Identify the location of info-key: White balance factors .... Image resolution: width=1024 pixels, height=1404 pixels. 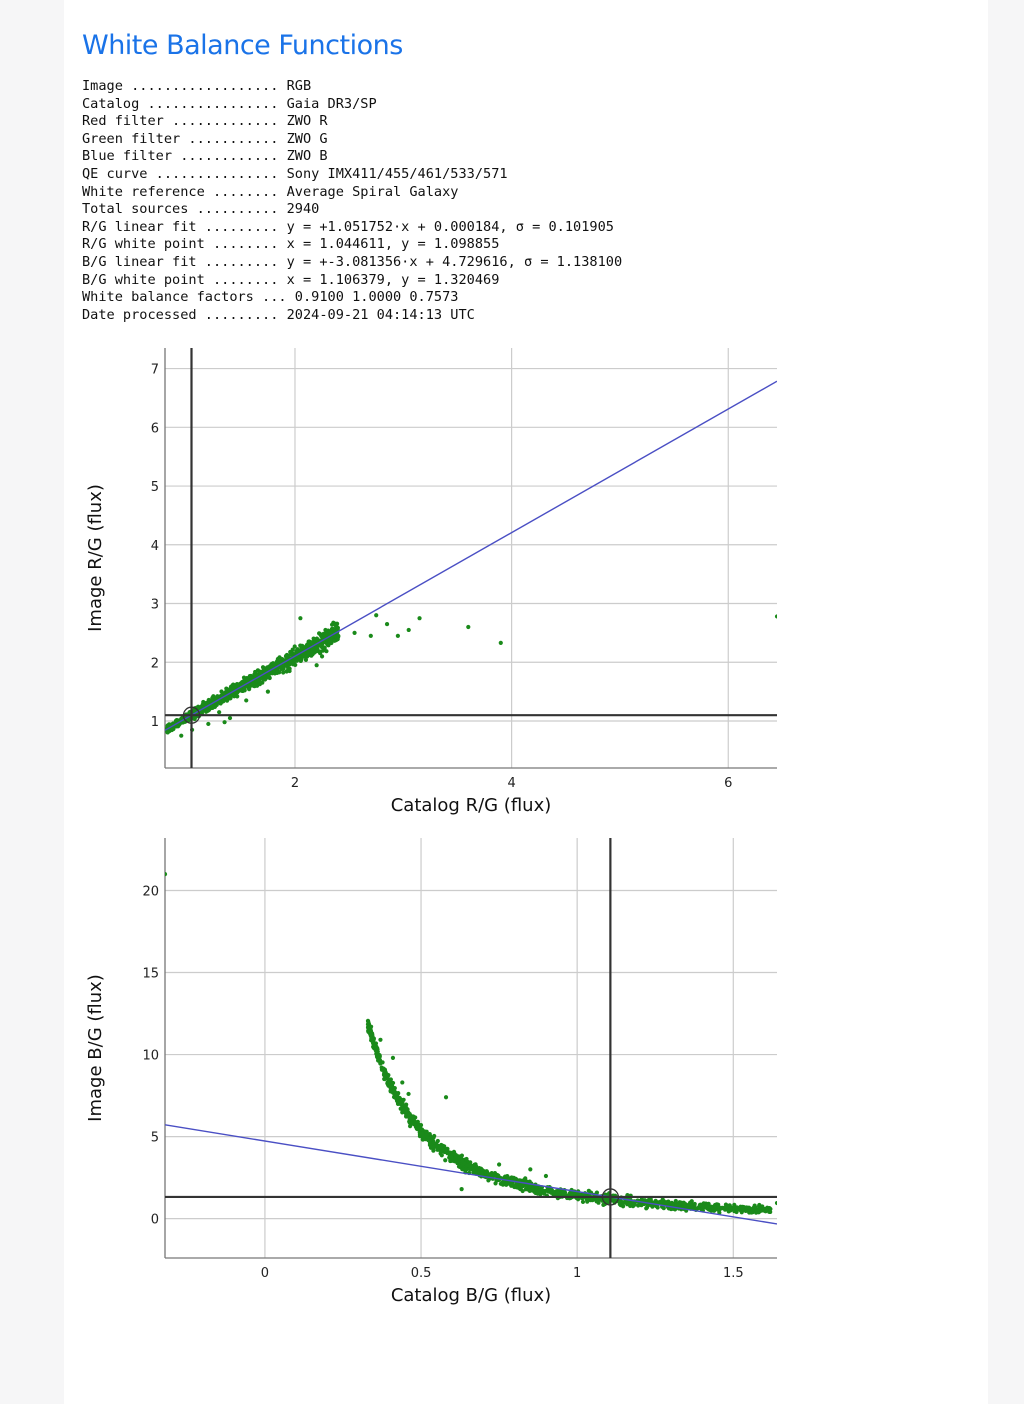
(184, 297).